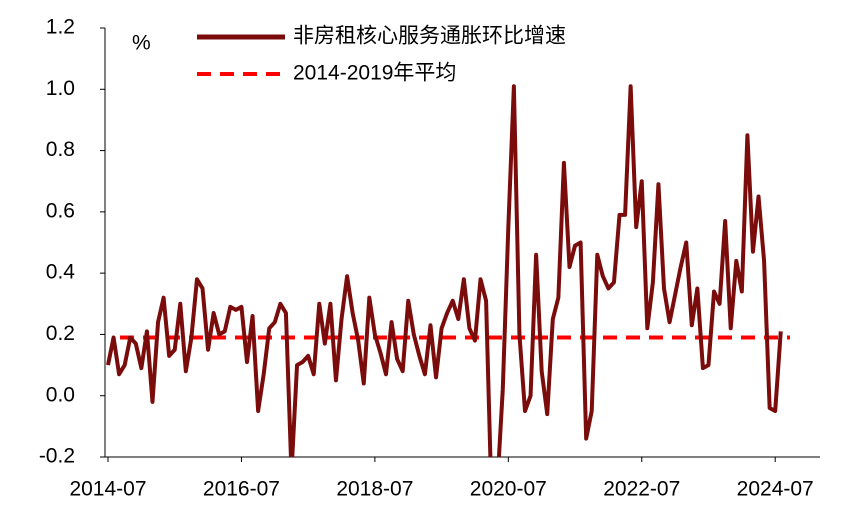 This screenshot has width=863, height=515. Describe the element at coordinates (61, 272) in the screenshot. I see `y-tick-label: 0.4` at that location.